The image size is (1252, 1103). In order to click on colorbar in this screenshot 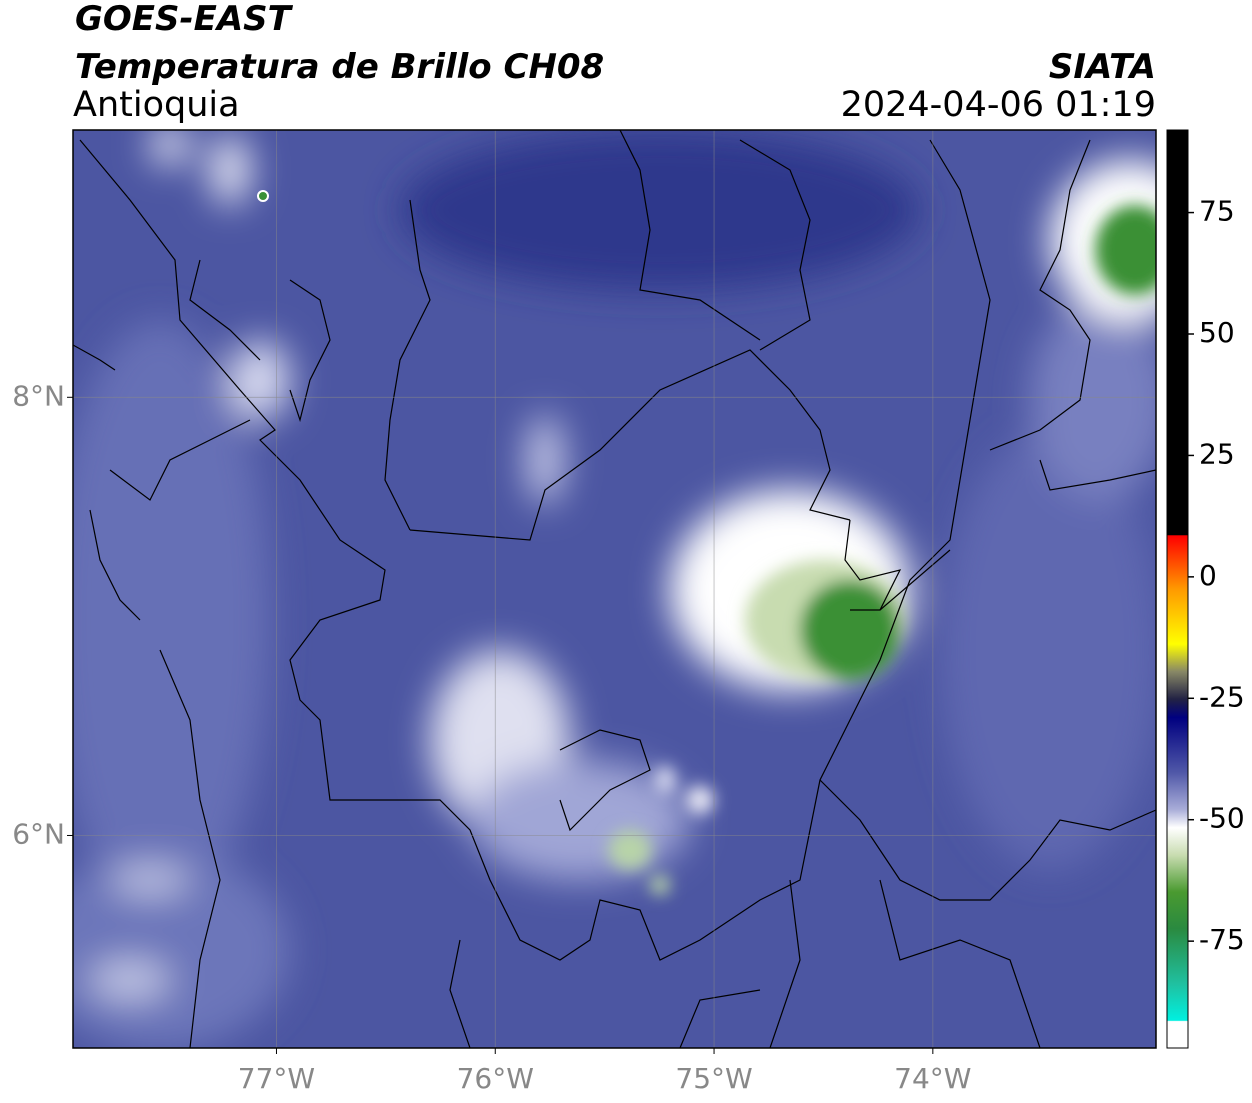, I will do `click(1177, 589)`.